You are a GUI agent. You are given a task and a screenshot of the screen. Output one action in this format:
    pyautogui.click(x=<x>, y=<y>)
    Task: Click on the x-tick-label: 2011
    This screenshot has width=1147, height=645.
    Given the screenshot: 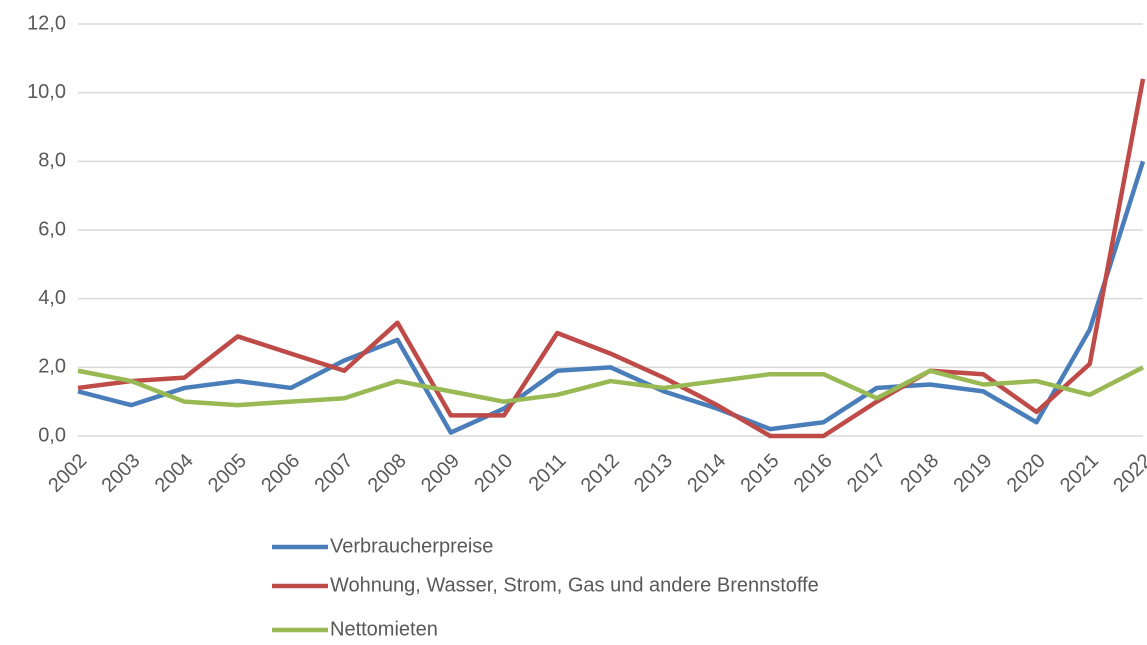 What is the action you would take?
    pyautogui.click(x=548, y=473)
    